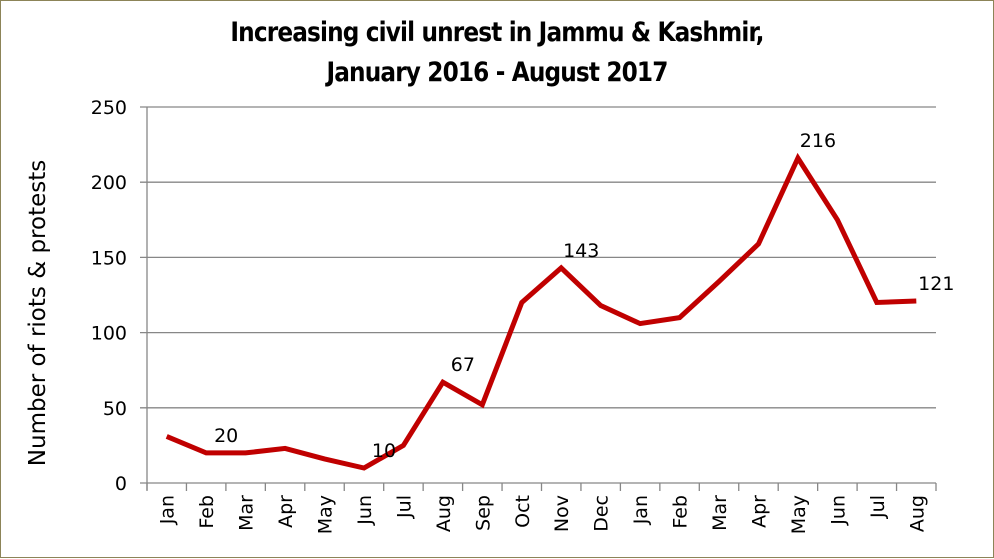  Describe the element at coordinates (581, 251) in the screenshot. I see `data-label: 143` at that location.